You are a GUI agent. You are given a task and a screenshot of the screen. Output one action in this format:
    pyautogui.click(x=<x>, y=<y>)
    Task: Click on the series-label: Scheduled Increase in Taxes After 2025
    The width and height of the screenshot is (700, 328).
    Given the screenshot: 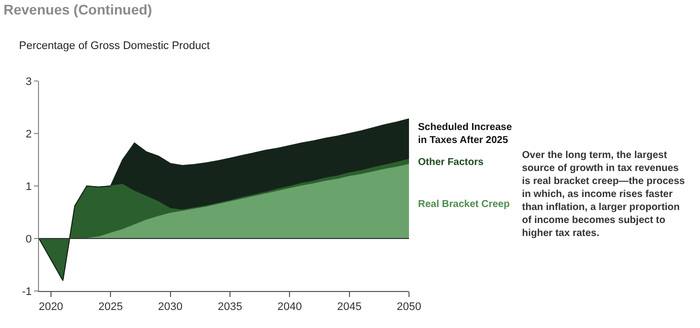 What is the action you would take?
    pyautogui.click(x=465, y=134)
    